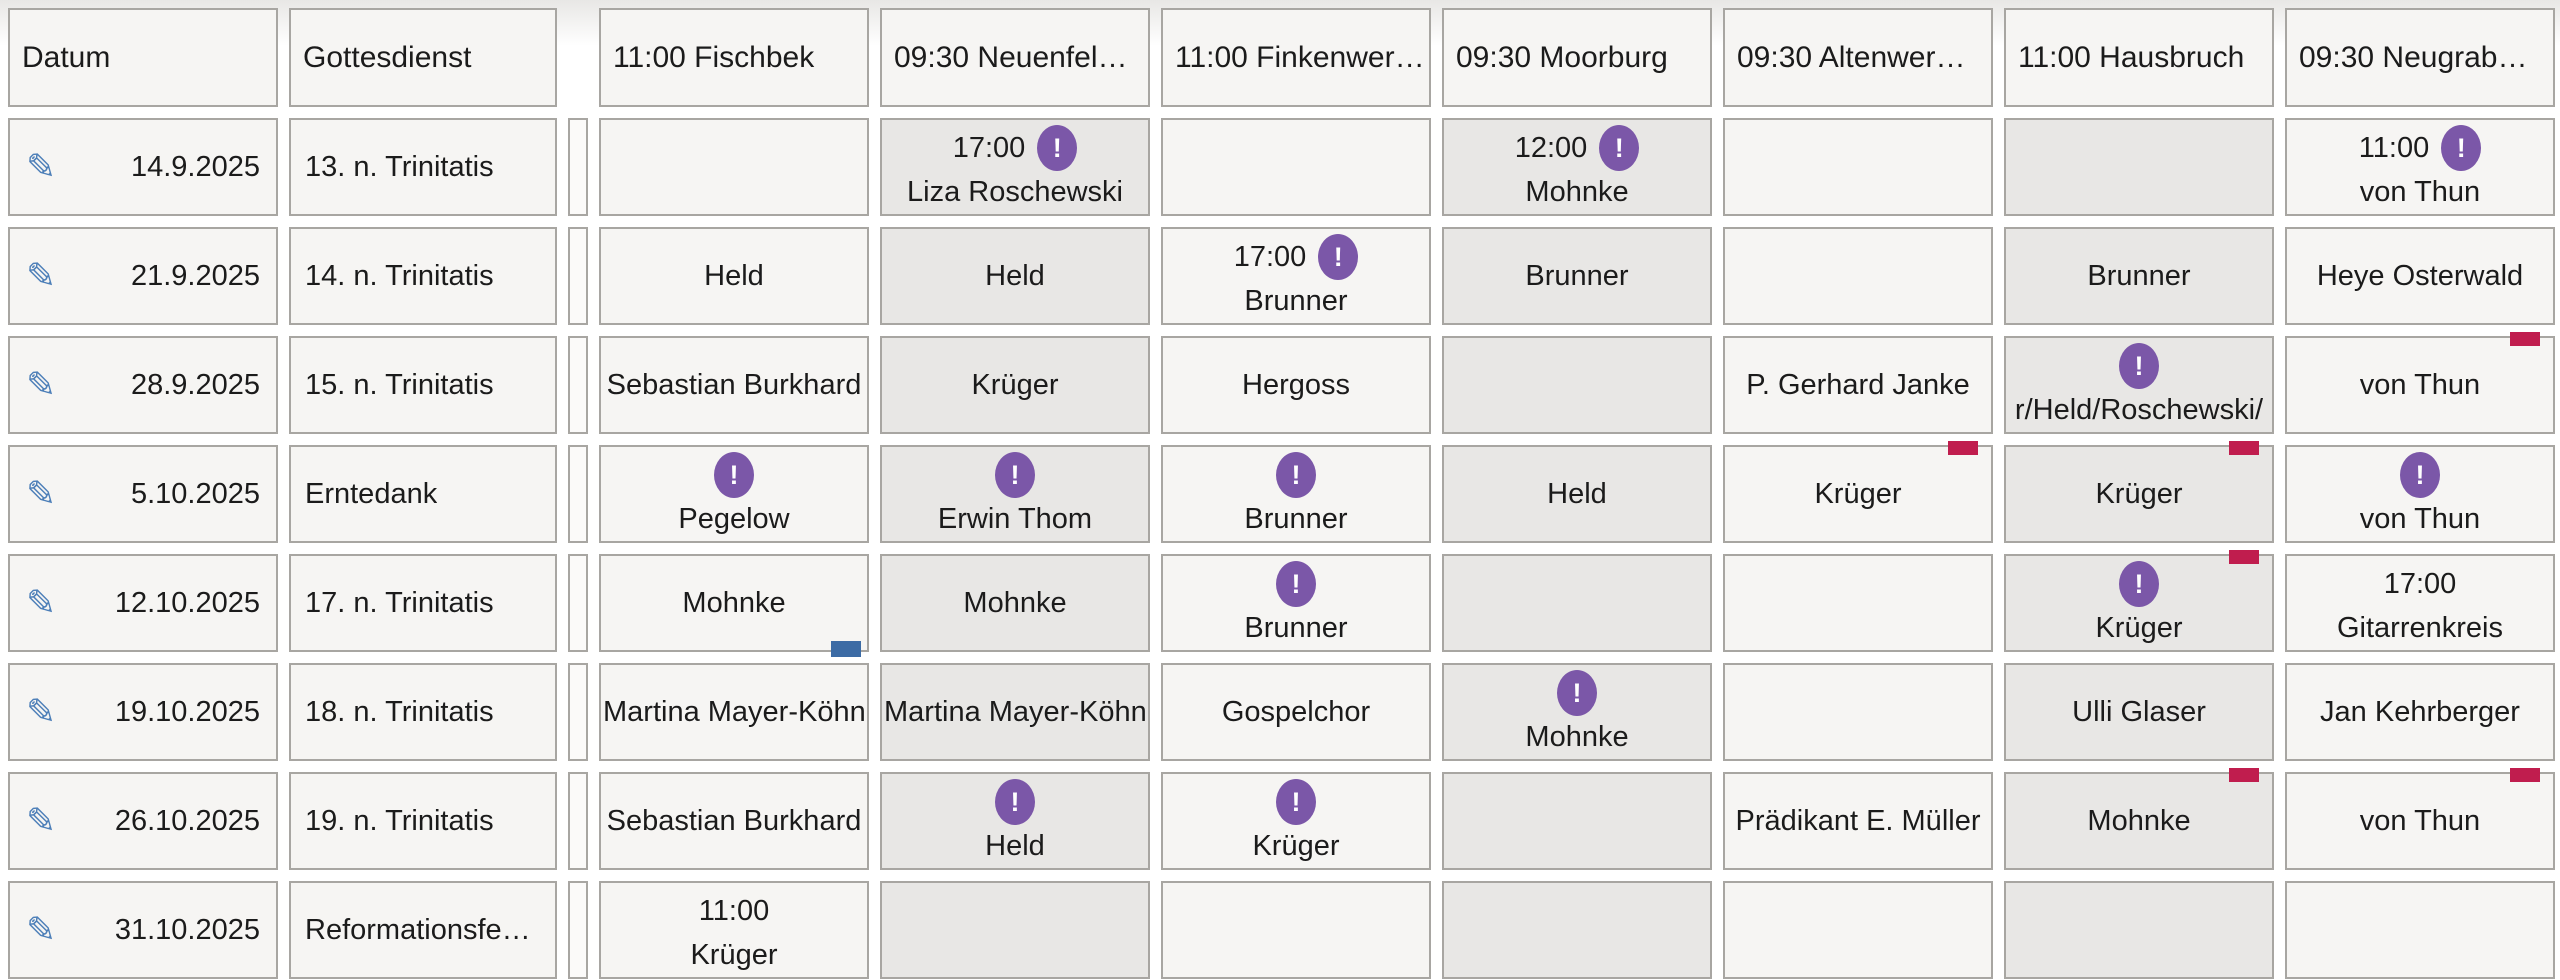  Describe the element at coordinates (423, 821) in the screenshot. I see `service-name-cell: 19. n. Trinitatis` at that location.